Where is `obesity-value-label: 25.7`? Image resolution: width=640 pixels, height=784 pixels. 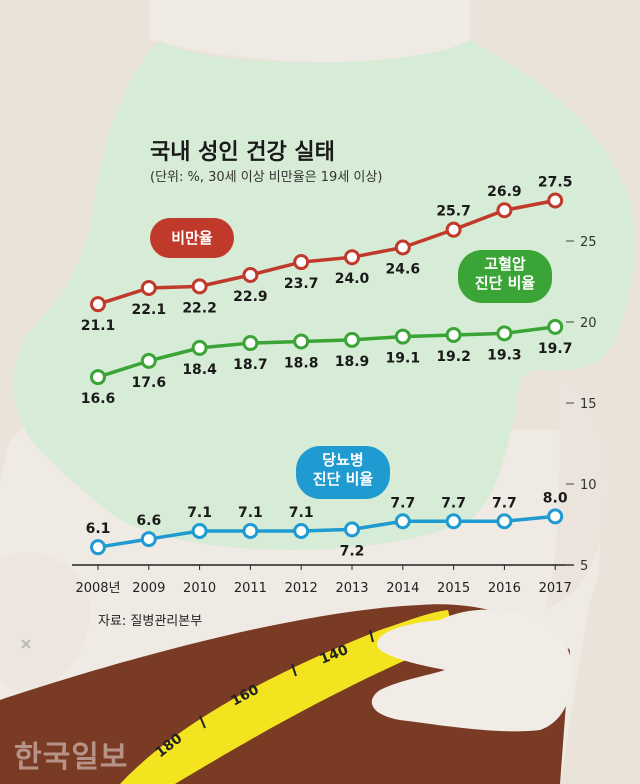 obesity-value-label: 25.7 is located at coordinates (453, 212).